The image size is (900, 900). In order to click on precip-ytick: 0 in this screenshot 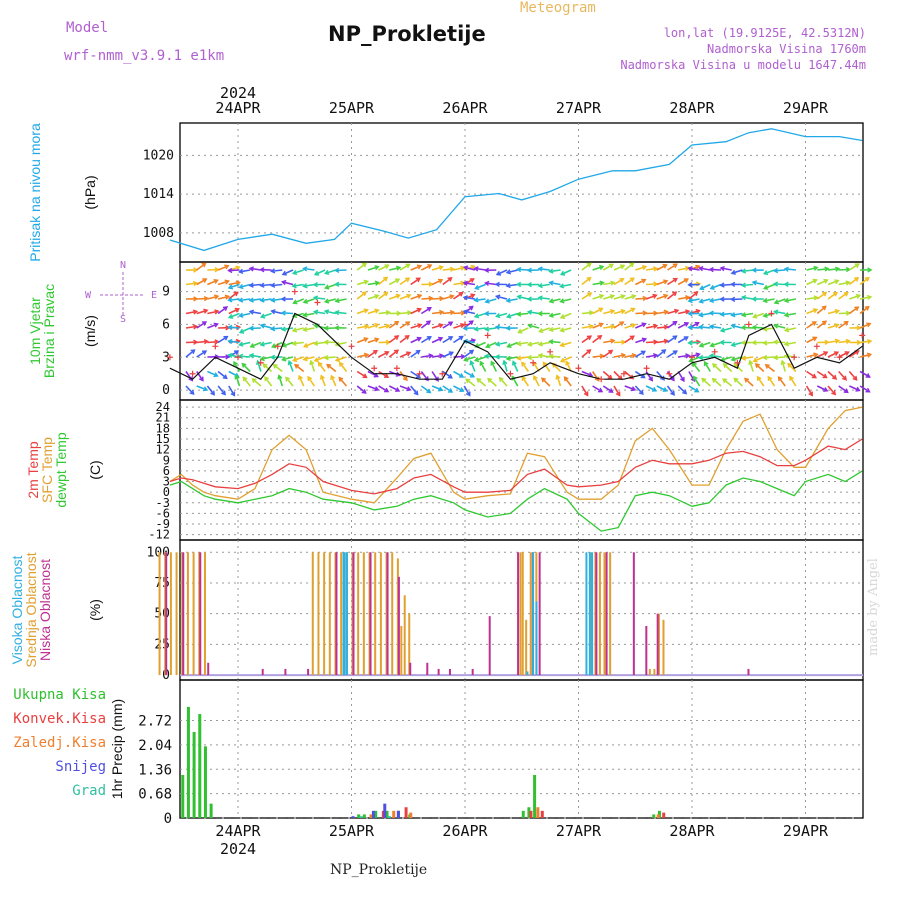, I will do `click(168, 819)`.